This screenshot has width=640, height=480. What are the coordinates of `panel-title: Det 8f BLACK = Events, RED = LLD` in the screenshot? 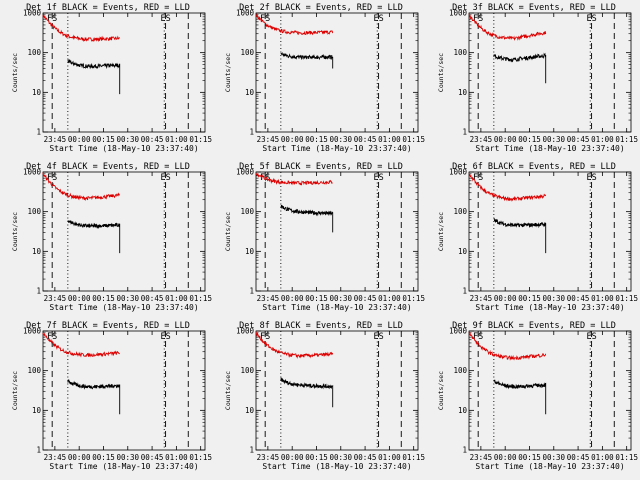 It's located at (321, 326).